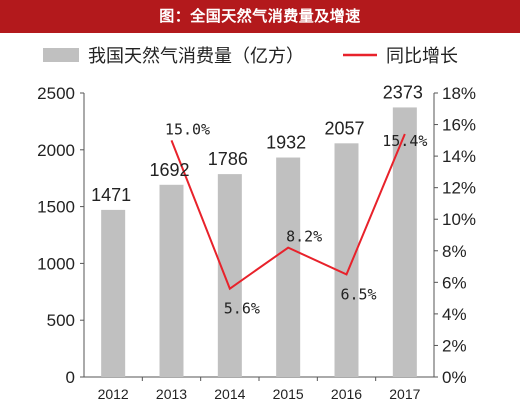 This screenshot has width=520, height=405. I want to click on left-tick-label: 1500, so click(56, 207).